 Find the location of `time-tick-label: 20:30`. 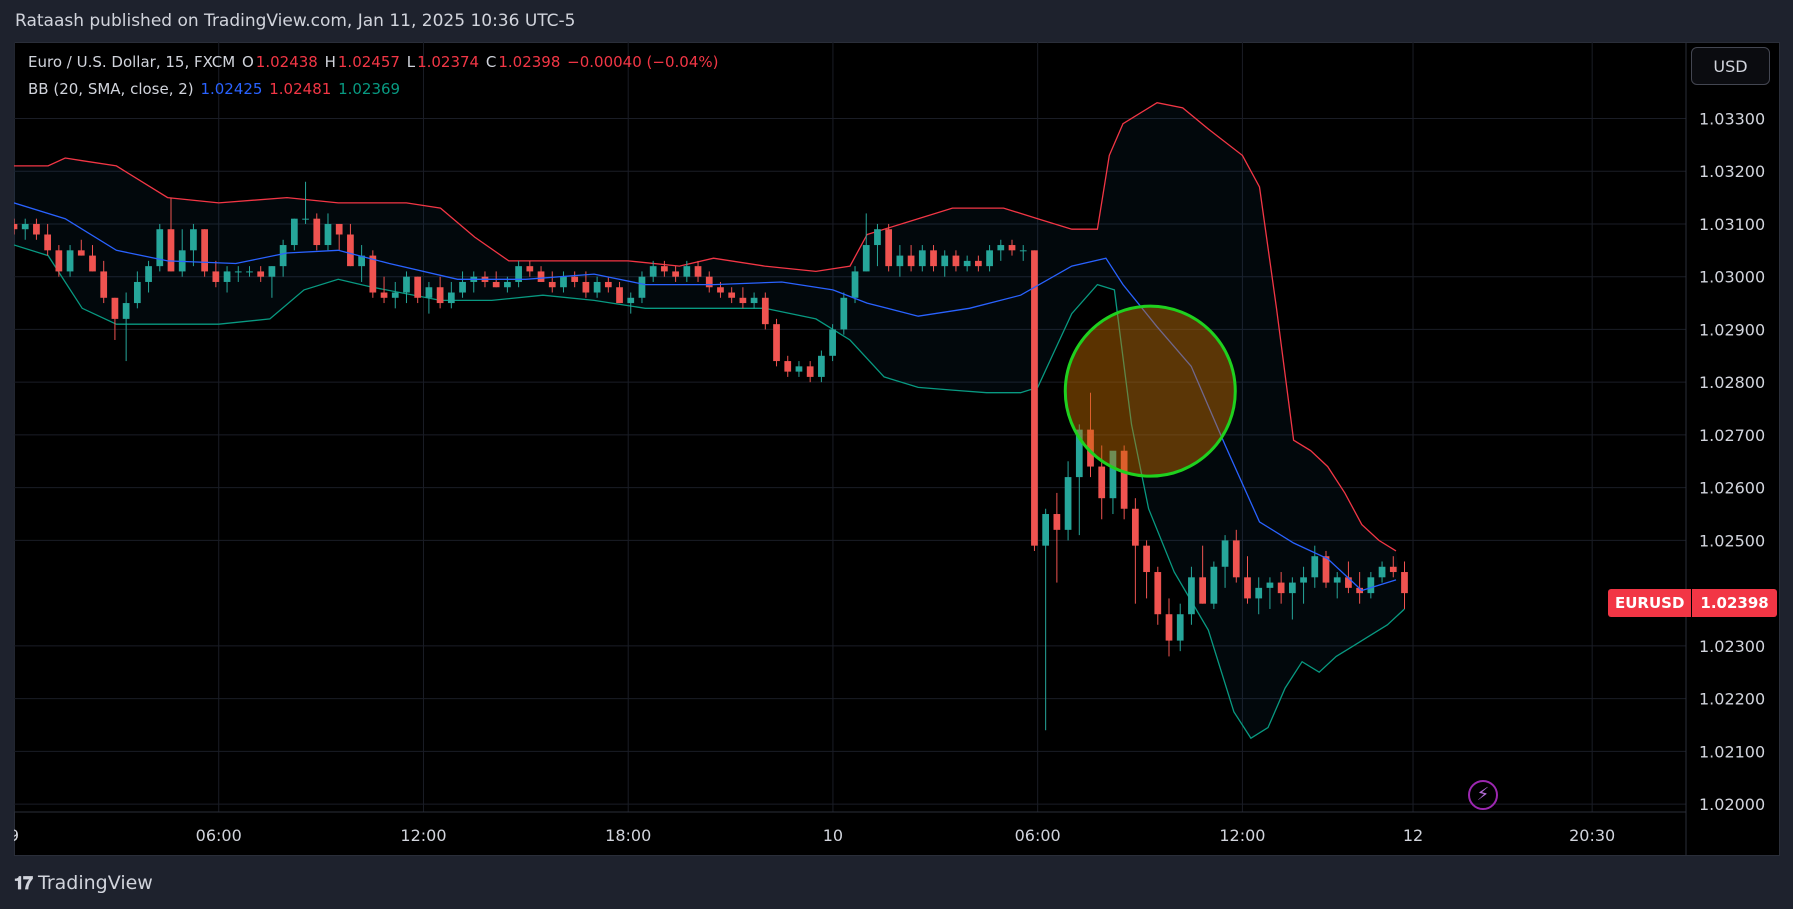

time-tick-label: 20:30 is located at coordinates (1592, 835).